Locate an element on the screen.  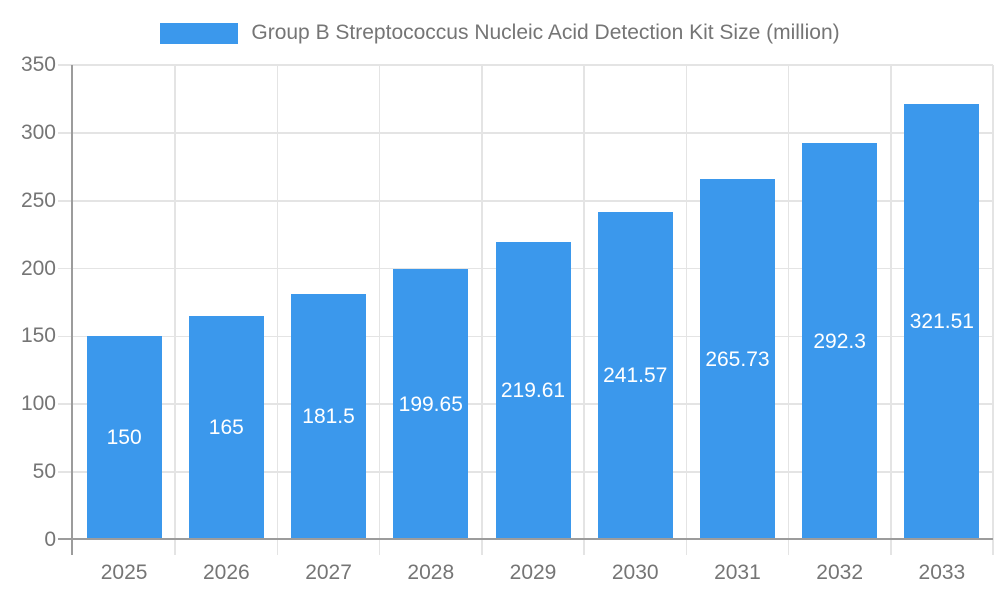
x-axis-label: 2030 is located at coordinates (635, 572).